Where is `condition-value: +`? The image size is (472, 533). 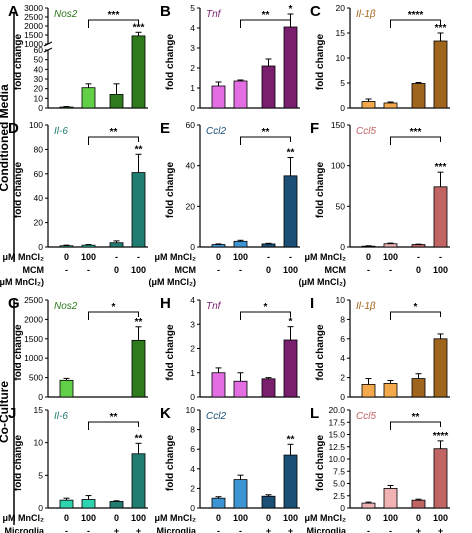
condition-value: + is located at coordinates (440, 529).